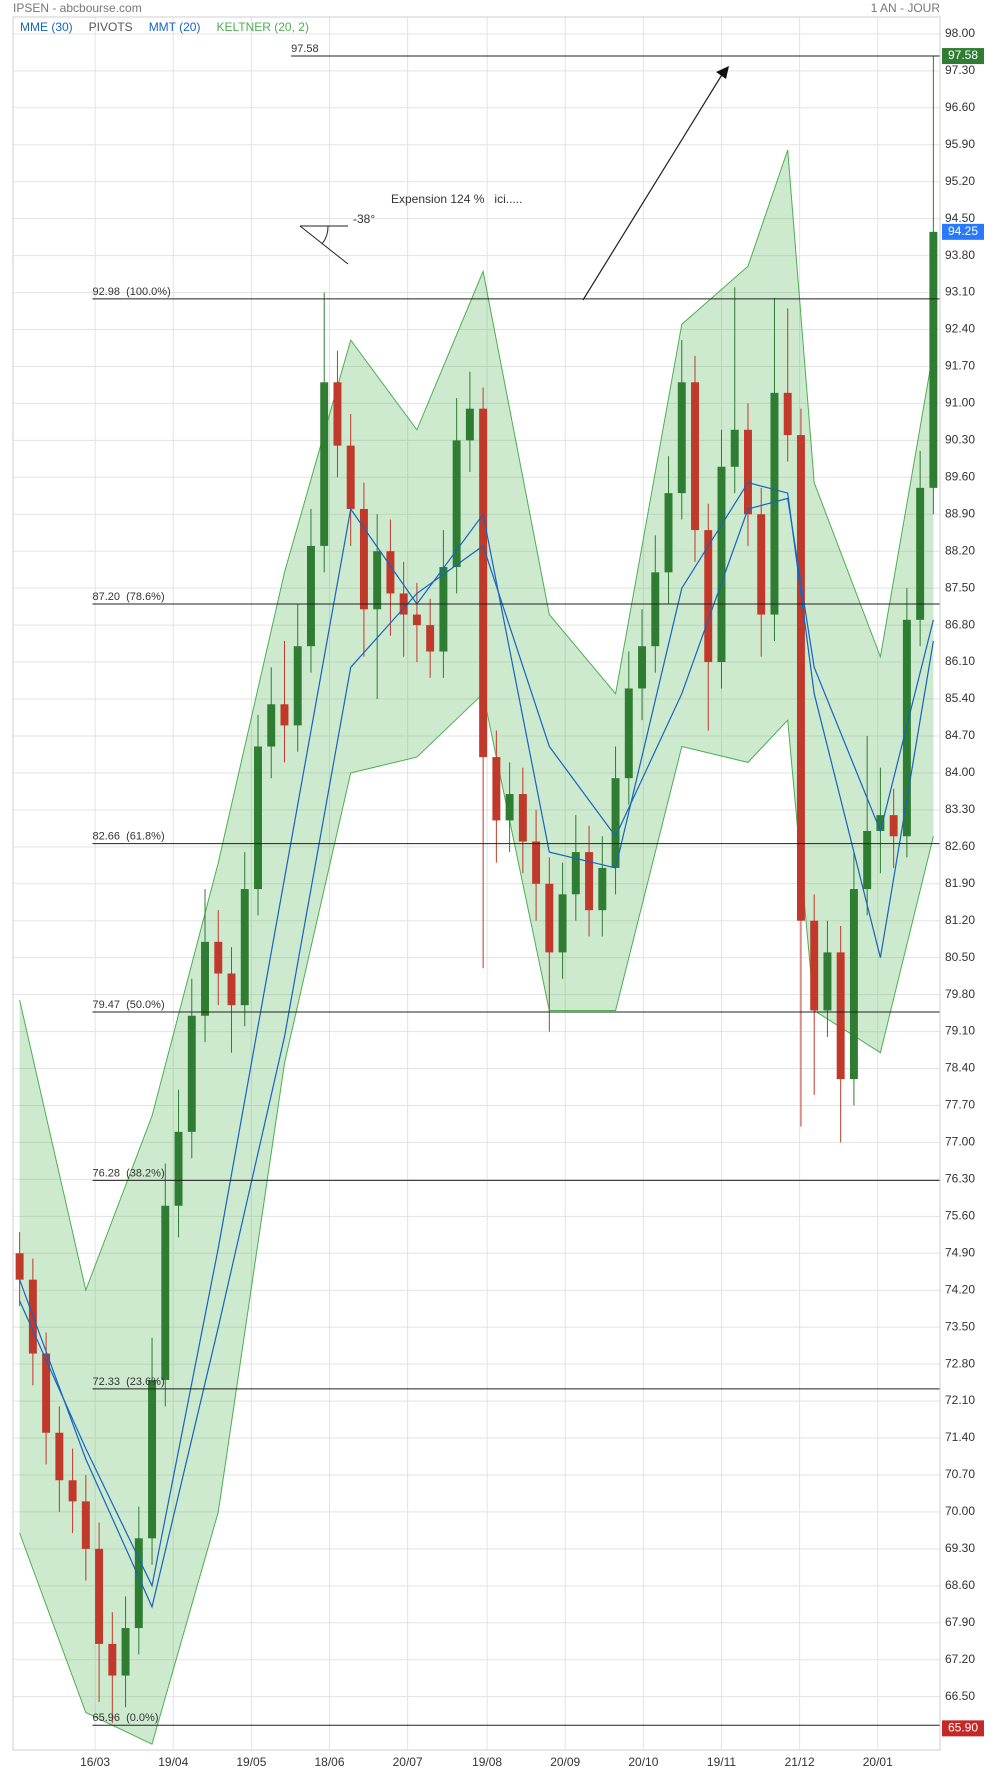 Image resolution: width=1000 pixels, height=1774 pixels. What do you see at coordinates (128, 1382) in the screenshot?
I see `level-label: 72.33 (23.6%)` at bounding box center [128, 1382].